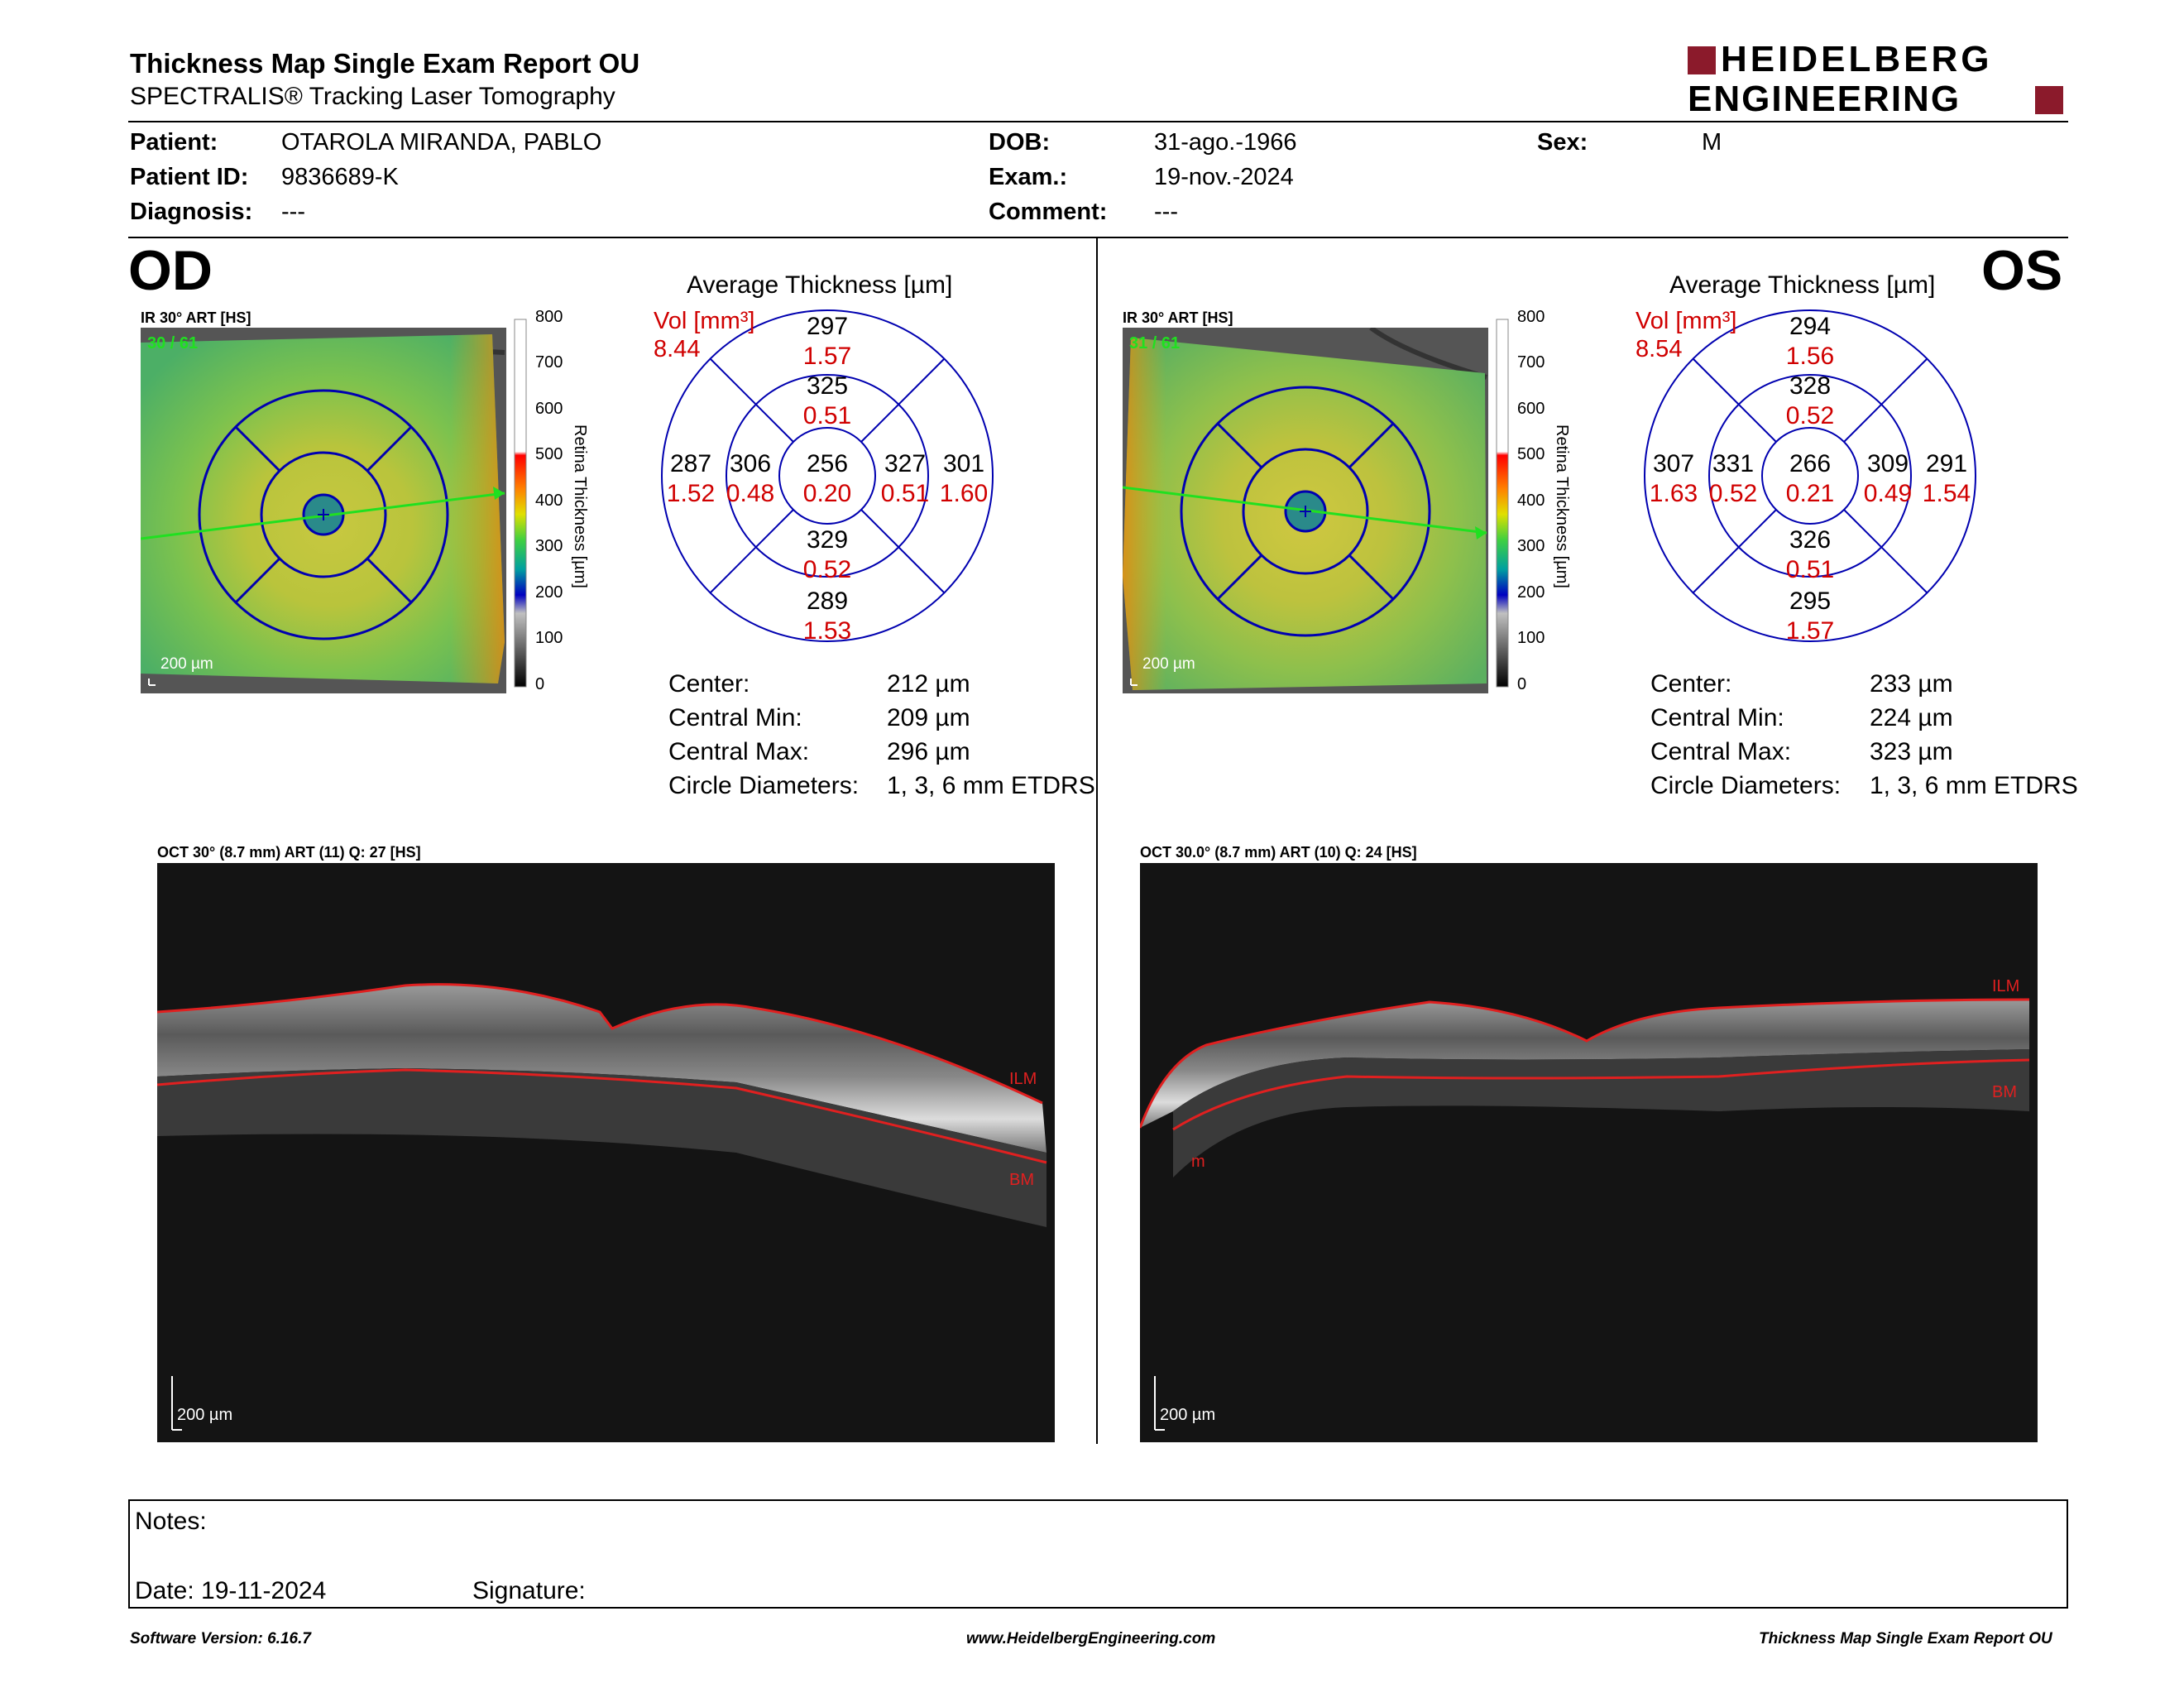 This screenshot has width=2184, height=1688. Describe the element at coordinates (205, 1415) in the screenshot. I see `od-oct-scale: 200 µm` at that location.